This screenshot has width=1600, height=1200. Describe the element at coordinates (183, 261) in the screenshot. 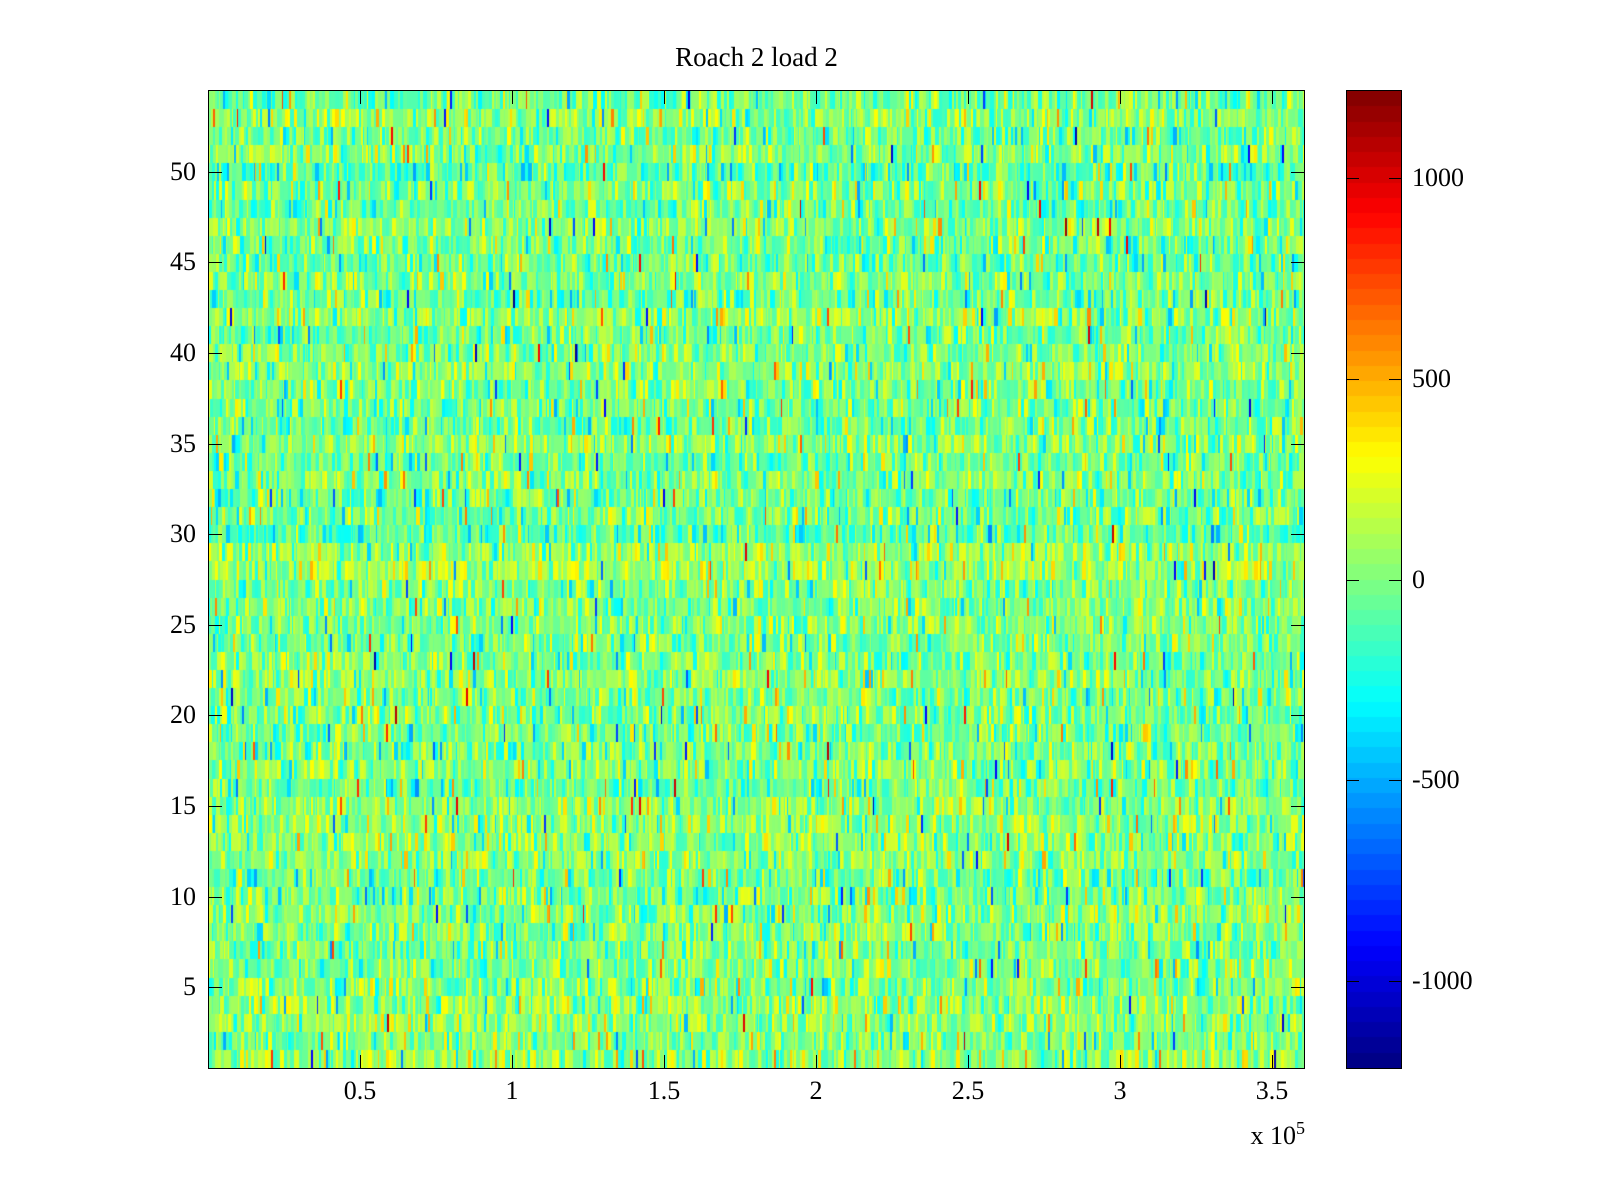

I see `y-tick-label: 45` at that location.